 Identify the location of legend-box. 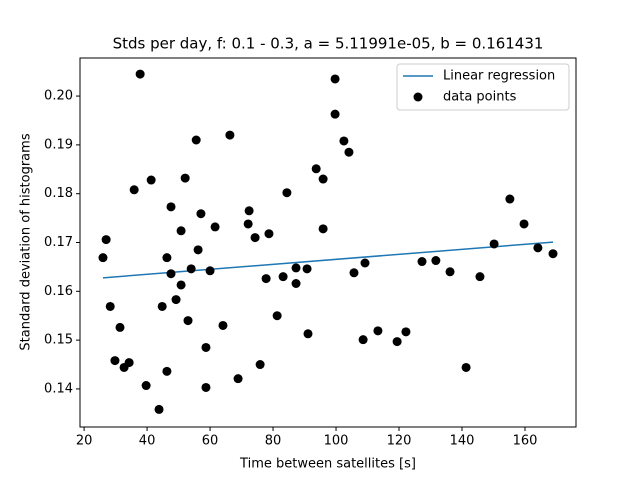
(483, 87).